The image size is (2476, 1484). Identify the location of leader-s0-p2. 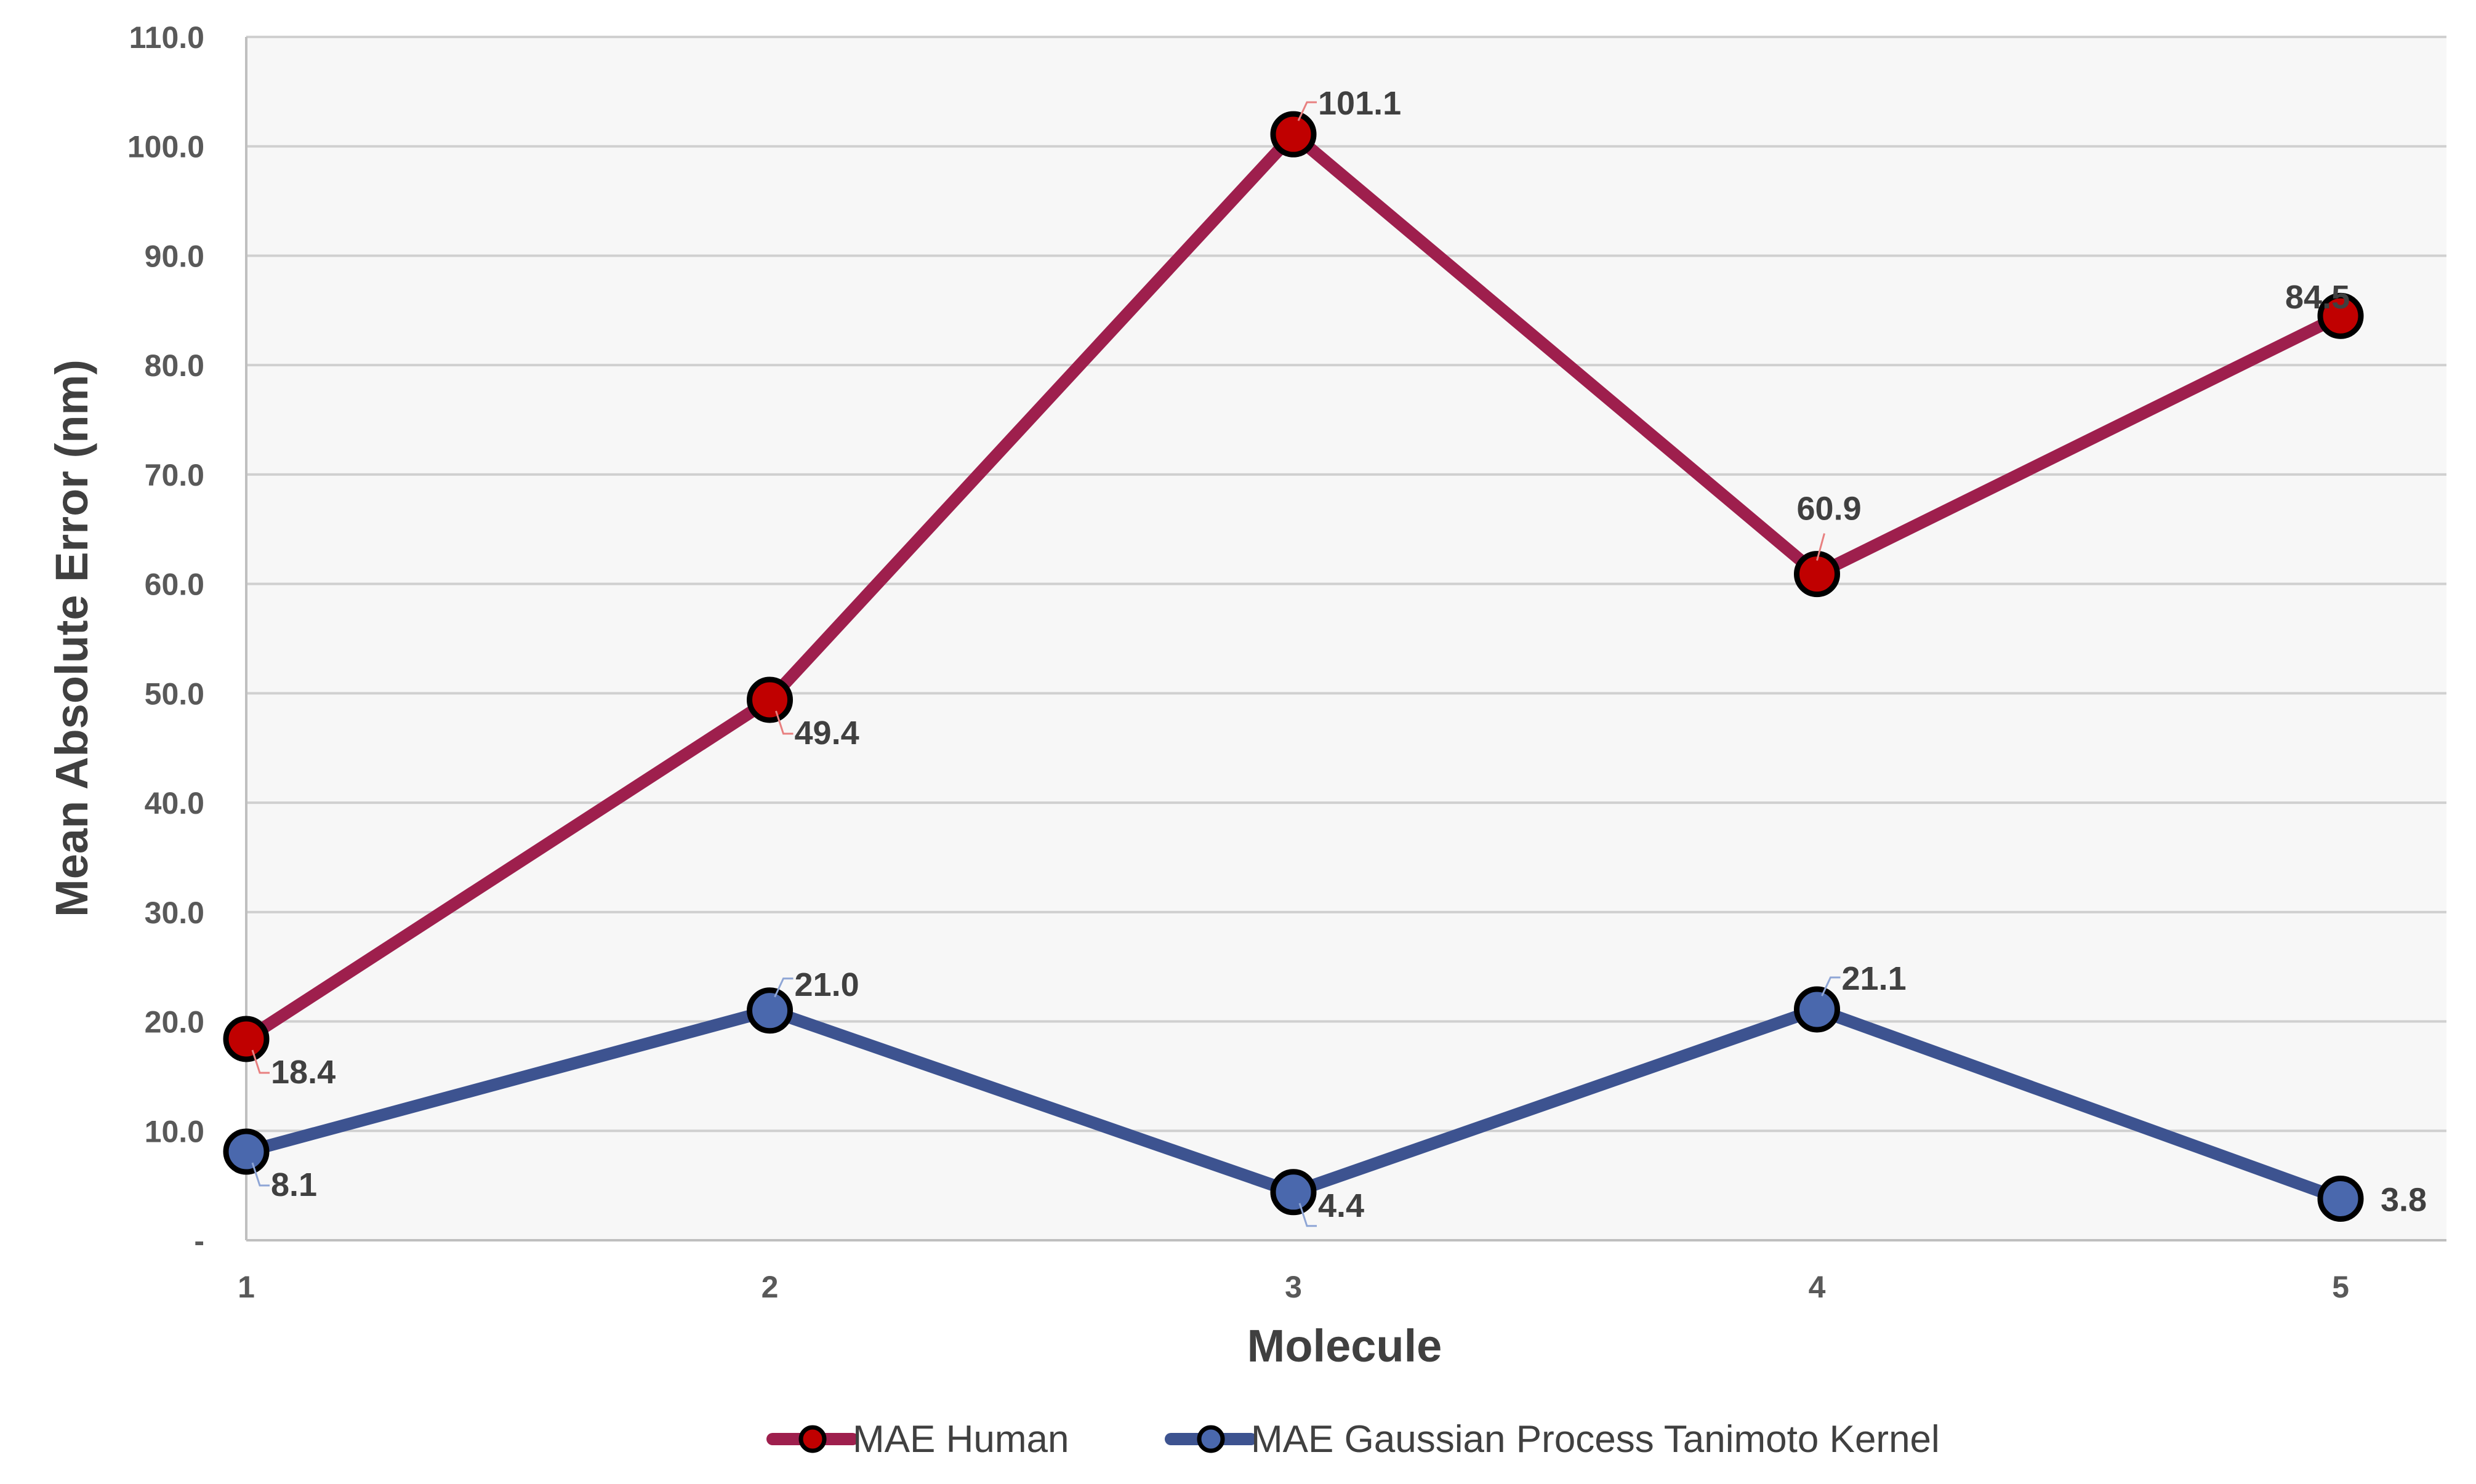
(1307, 111).